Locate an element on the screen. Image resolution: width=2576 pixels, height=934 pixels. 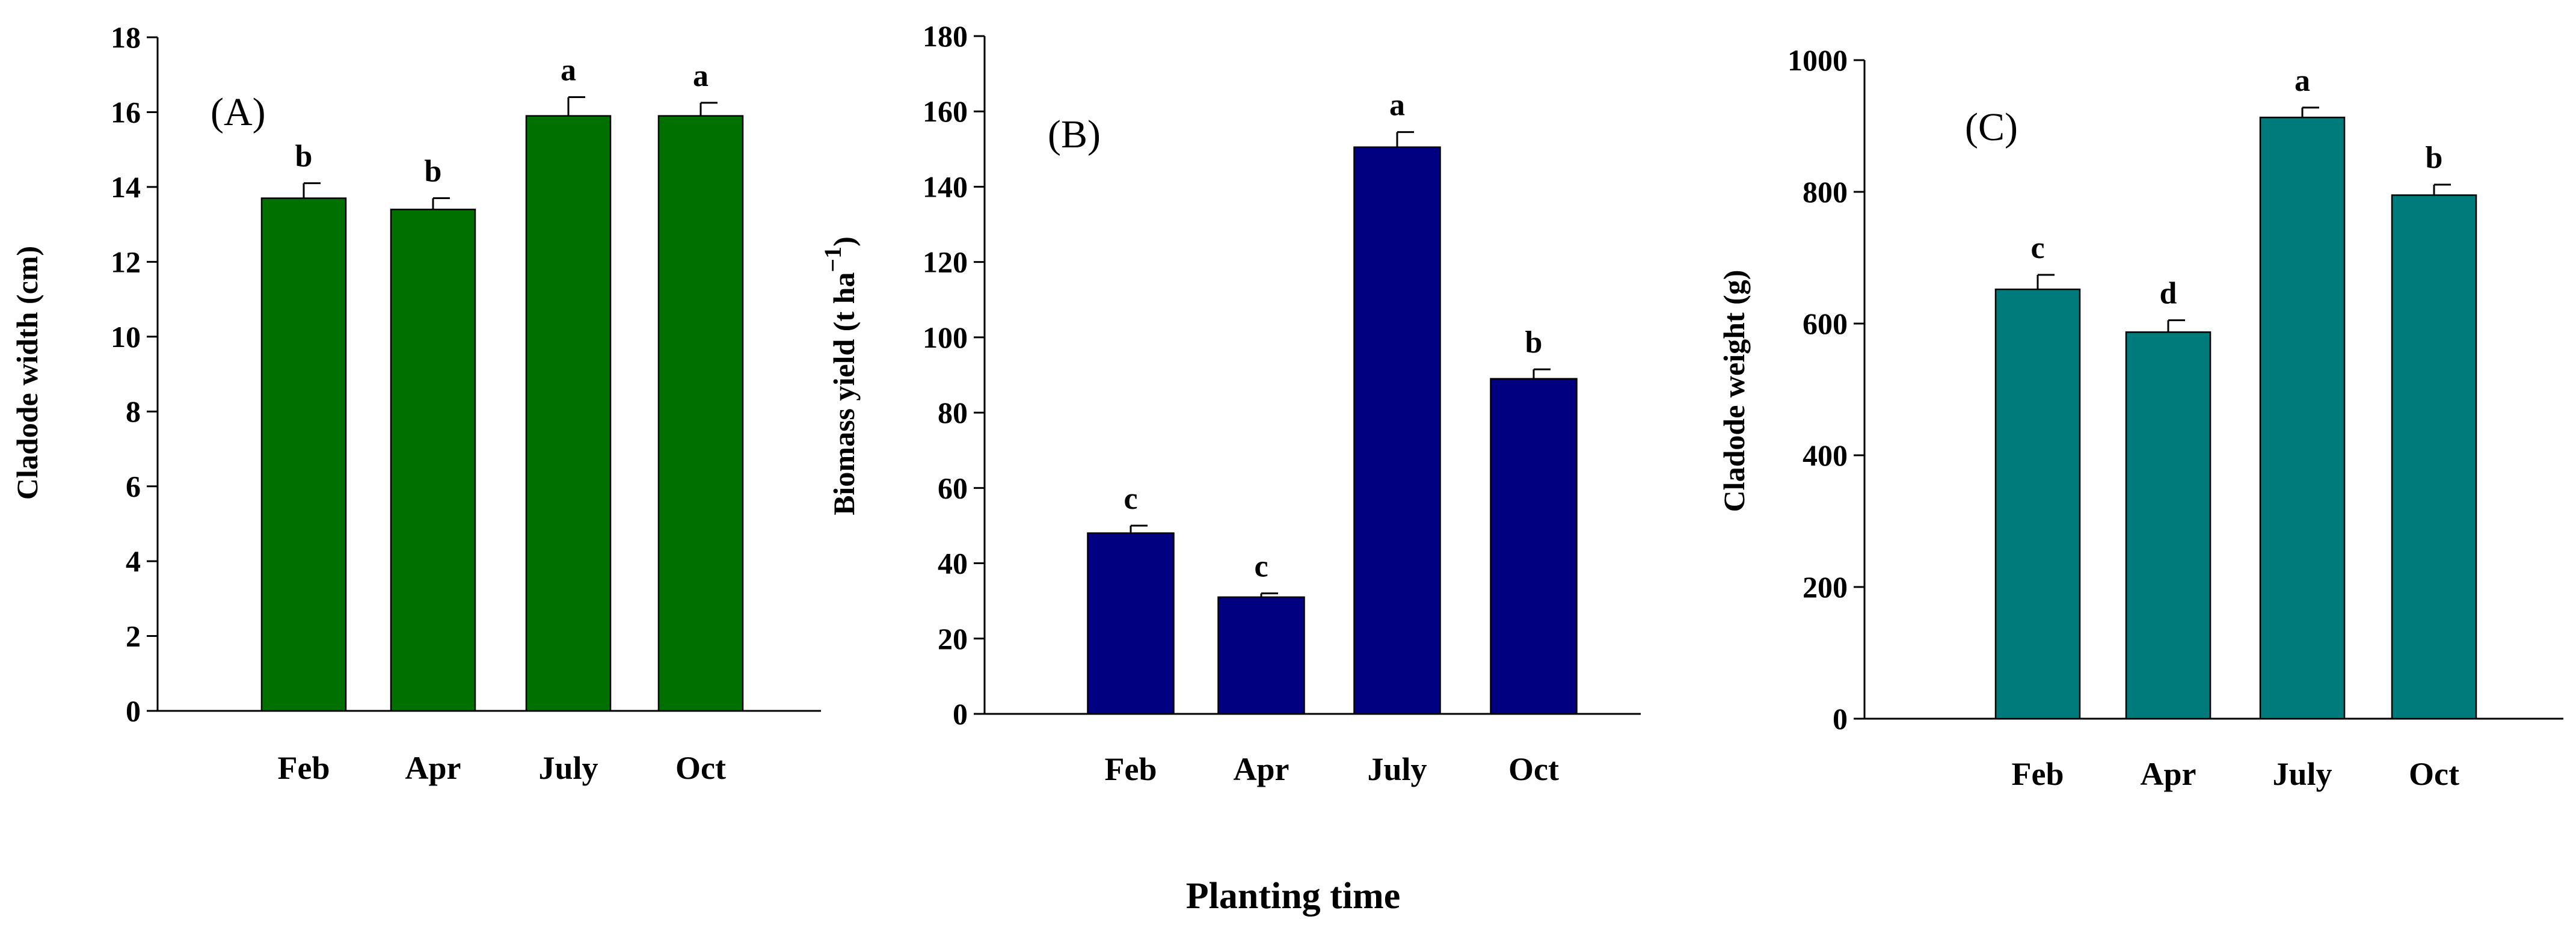
y-tick-label: 800 is located at coordinates (1825, 192).